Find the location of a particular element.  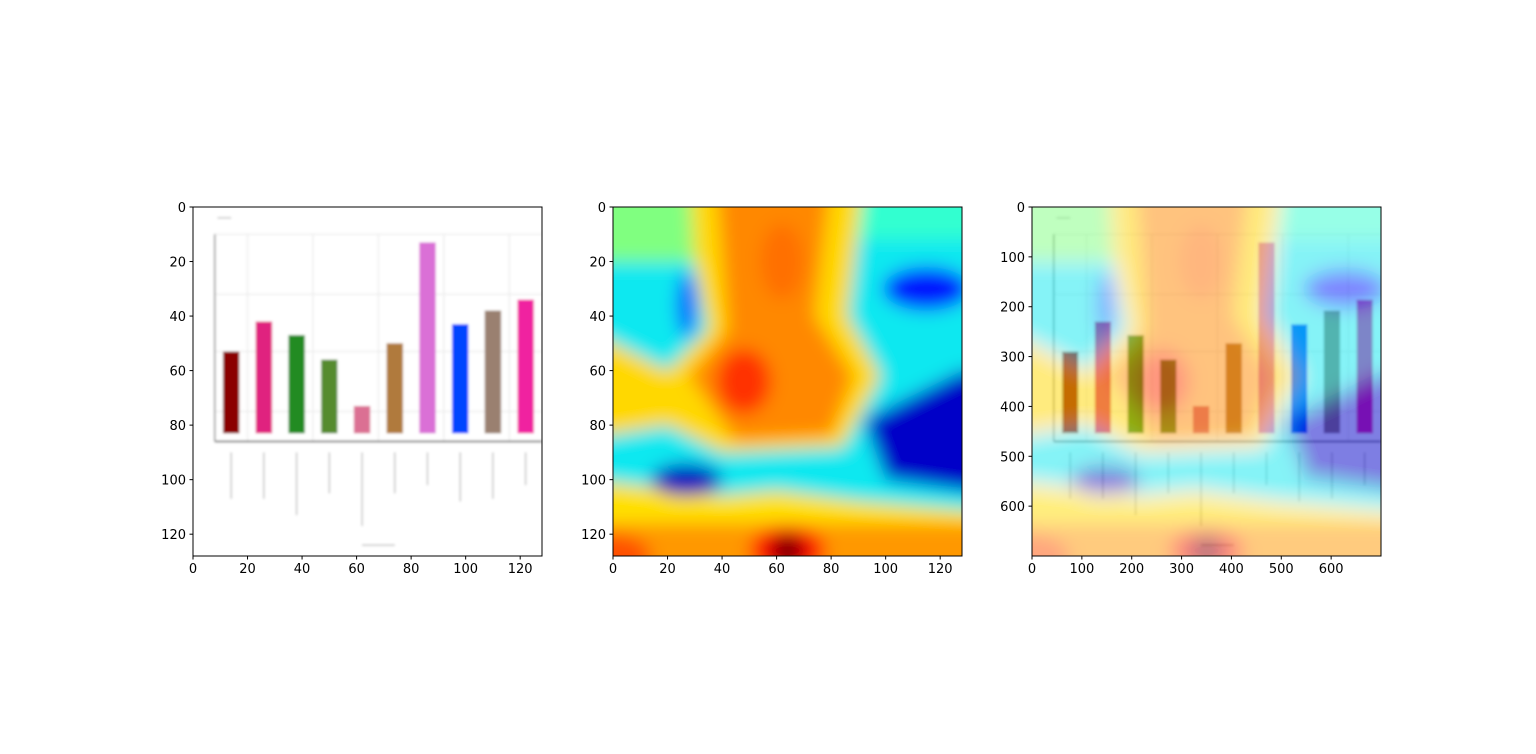

y-tick-label: 400 is located at coordinates (1012, 407).